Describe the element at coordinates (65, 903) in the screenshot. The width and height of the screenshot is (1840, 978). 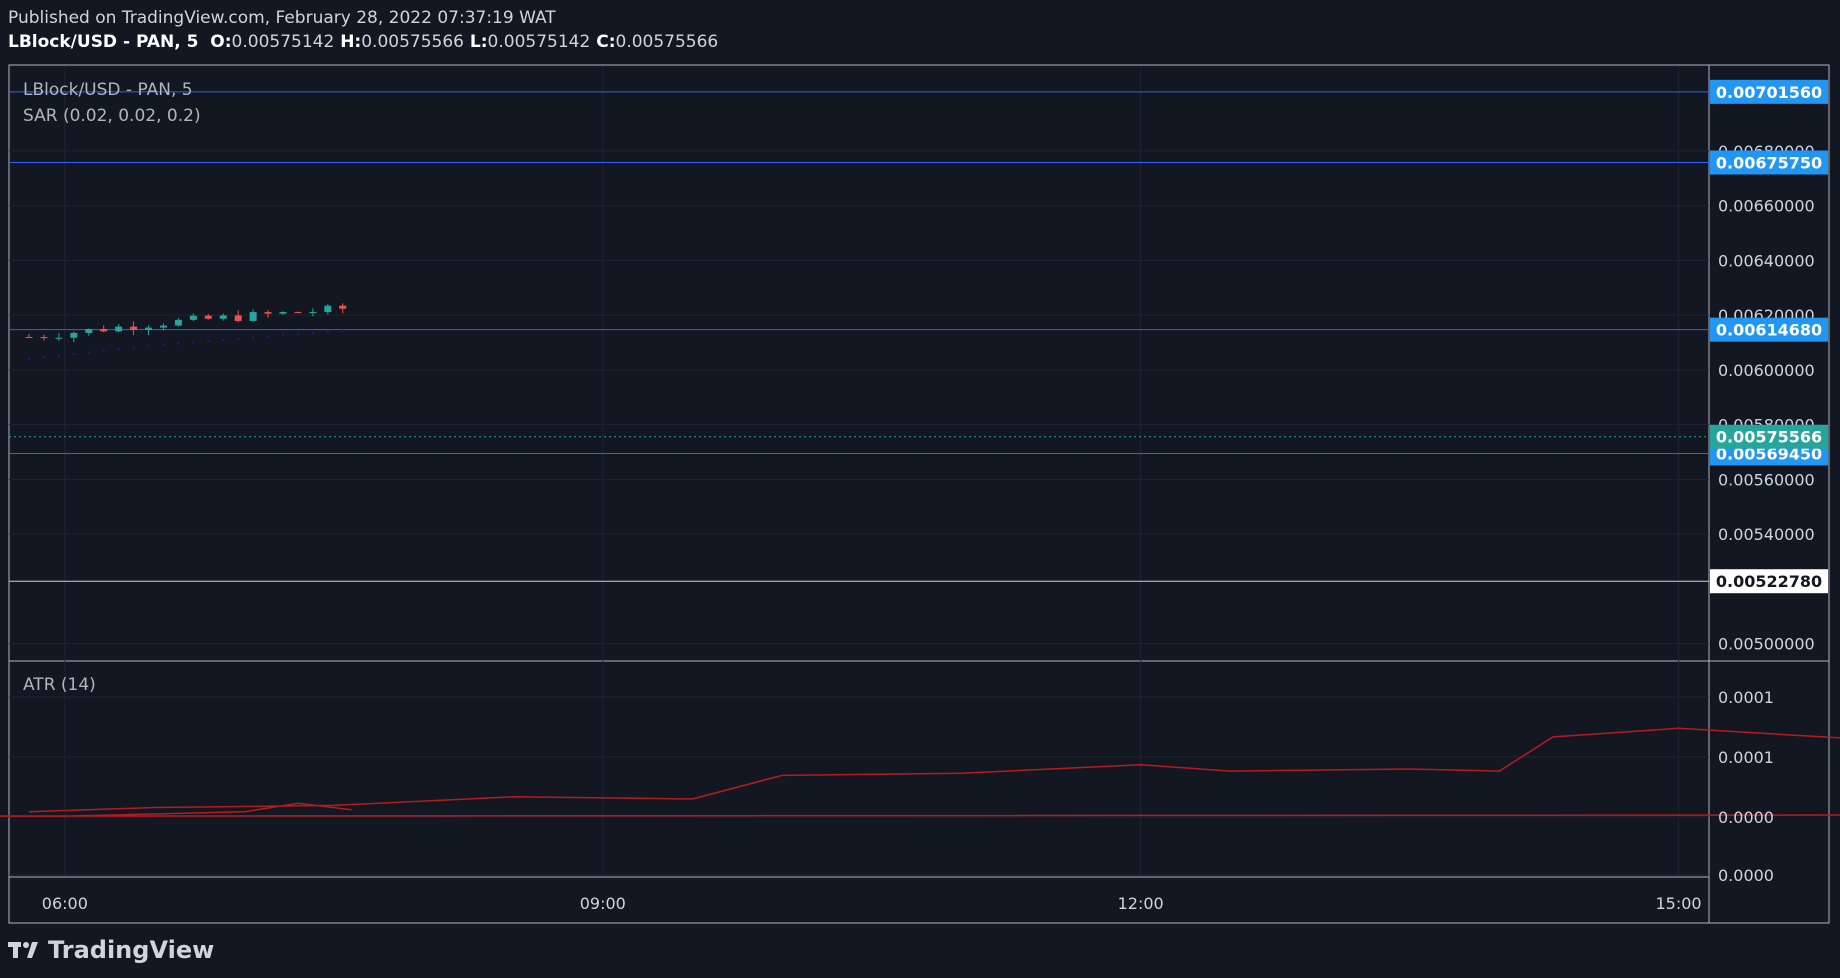
I see `time-tick-label: 06:00` at that location.